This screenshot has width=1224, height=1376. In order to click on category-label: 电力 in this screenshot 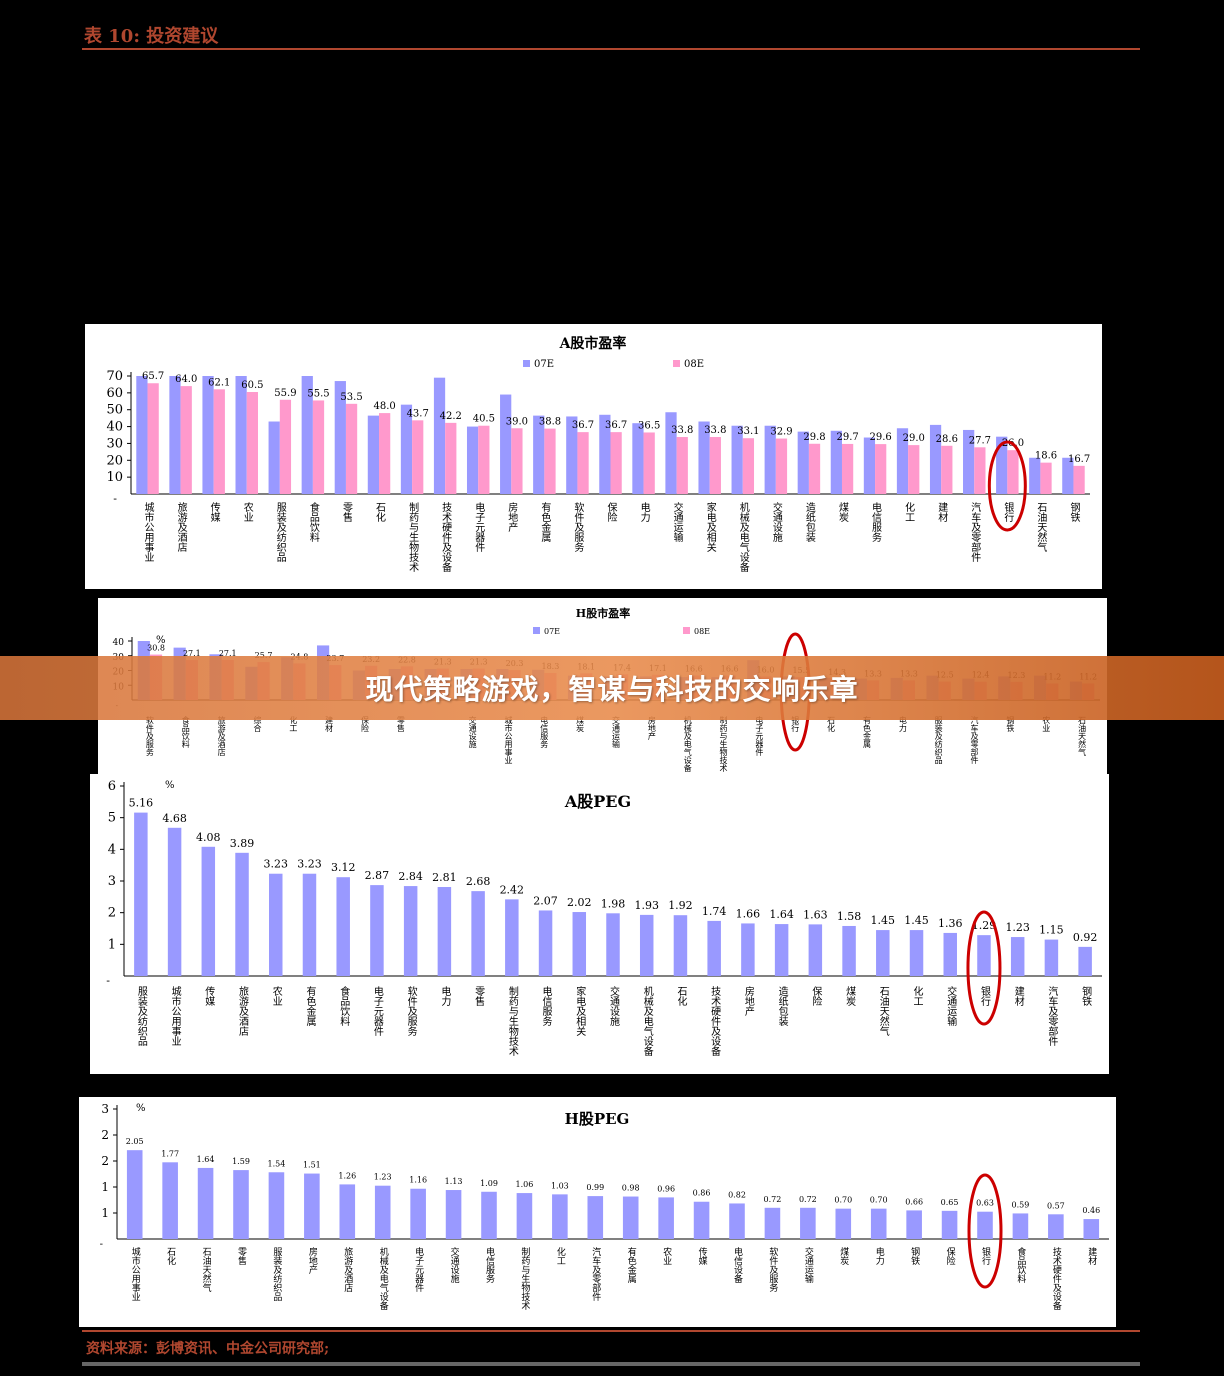, I will do `click(644, 512)`.